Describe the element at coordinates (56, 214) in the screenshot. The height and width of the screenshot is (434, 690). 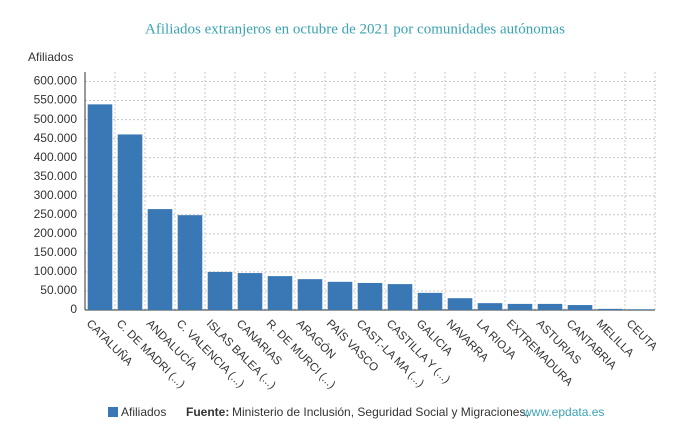
I see `y-tick-label: 250.000` at that location.